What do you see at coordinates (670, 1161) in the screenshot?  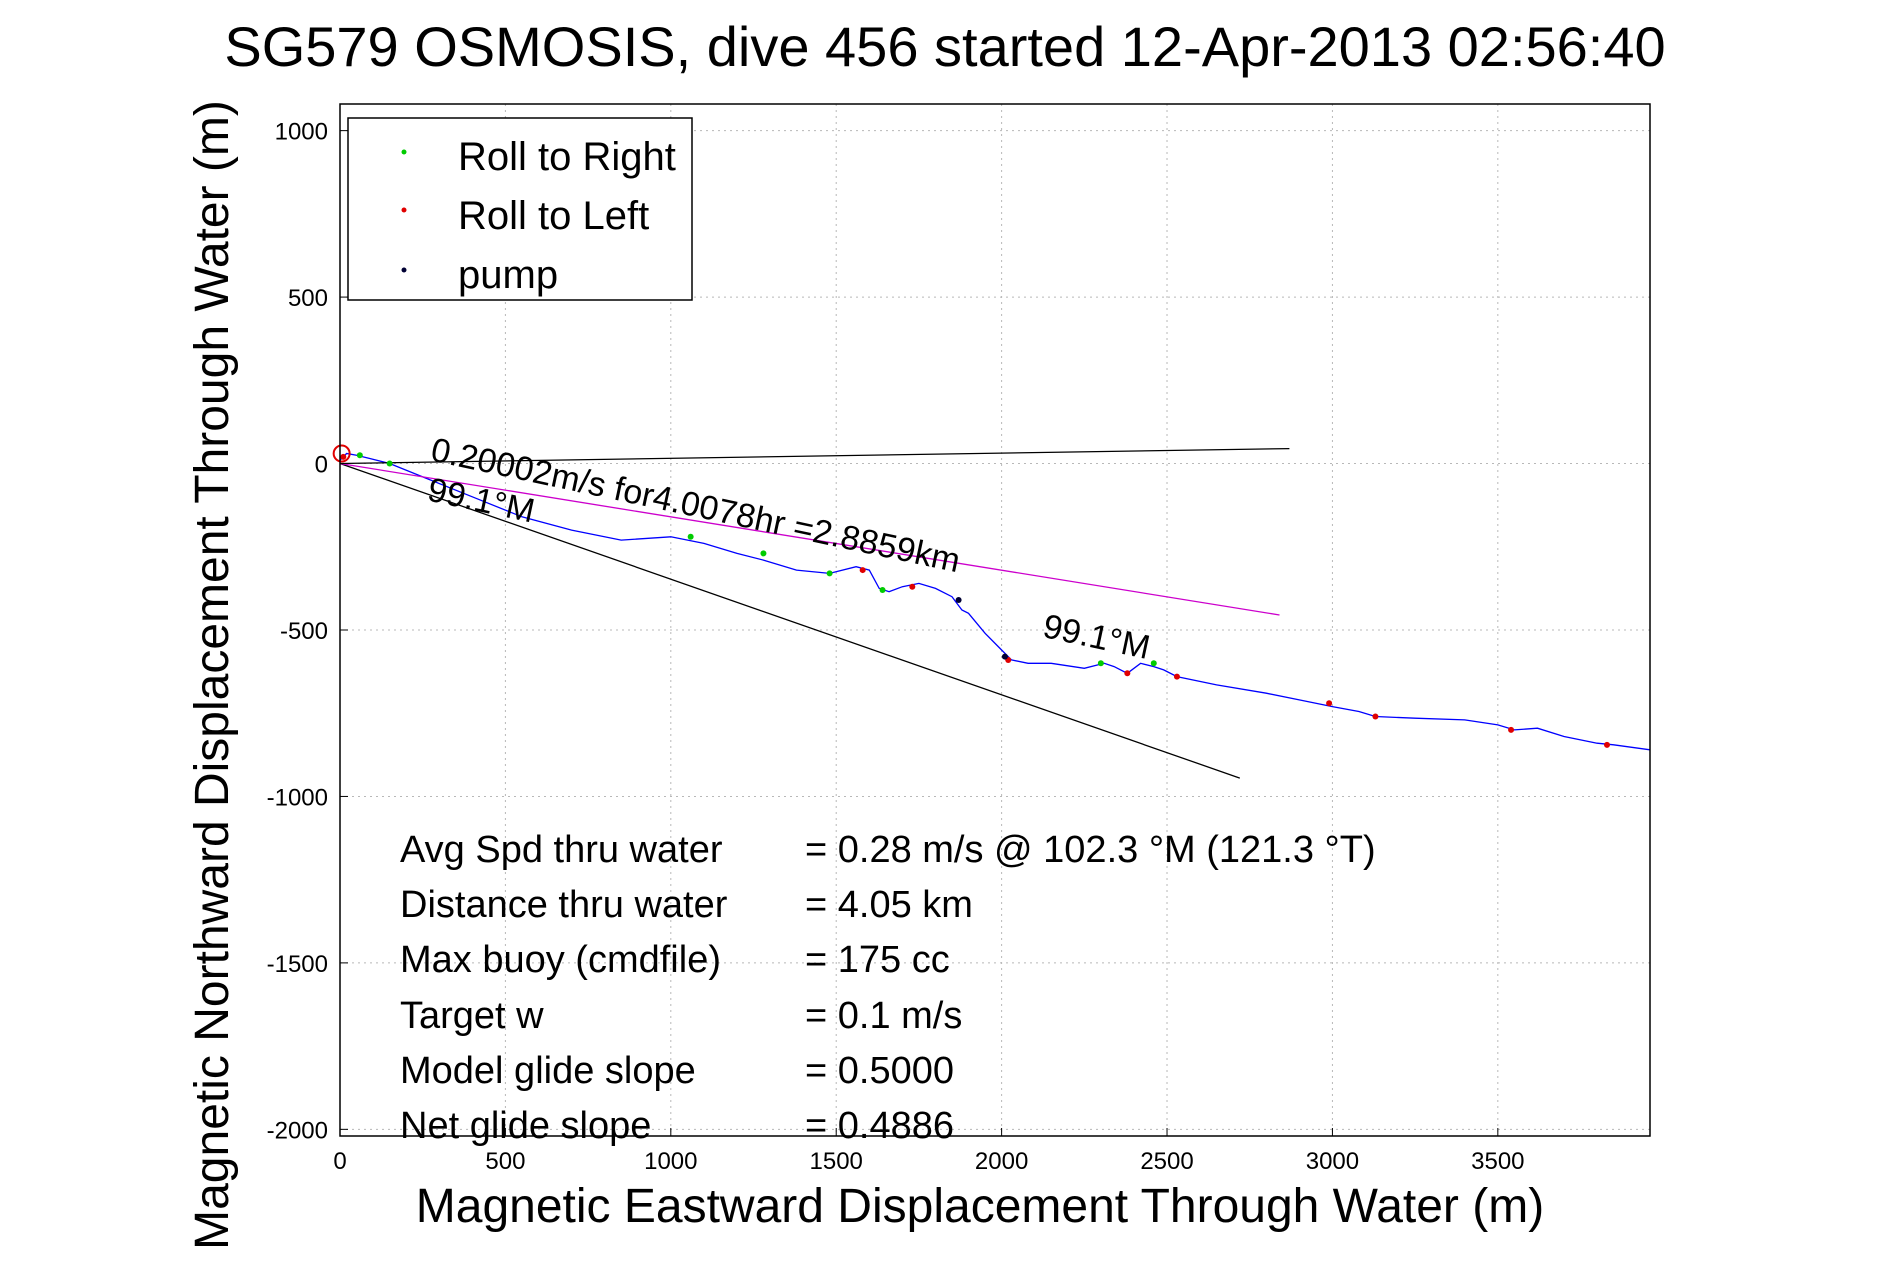 I see `x-tick-label: 1000` at bounding box center [670, 1161].